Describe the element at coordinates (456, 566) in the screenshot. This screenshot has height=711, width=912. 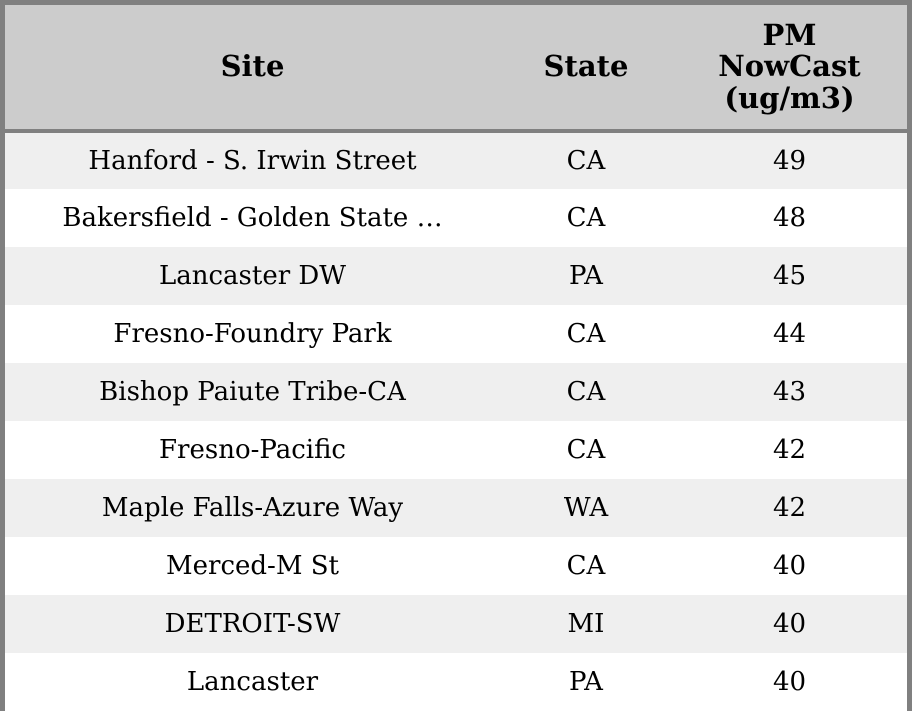
I see `table-row: Merced-M St CA 40` at that location.